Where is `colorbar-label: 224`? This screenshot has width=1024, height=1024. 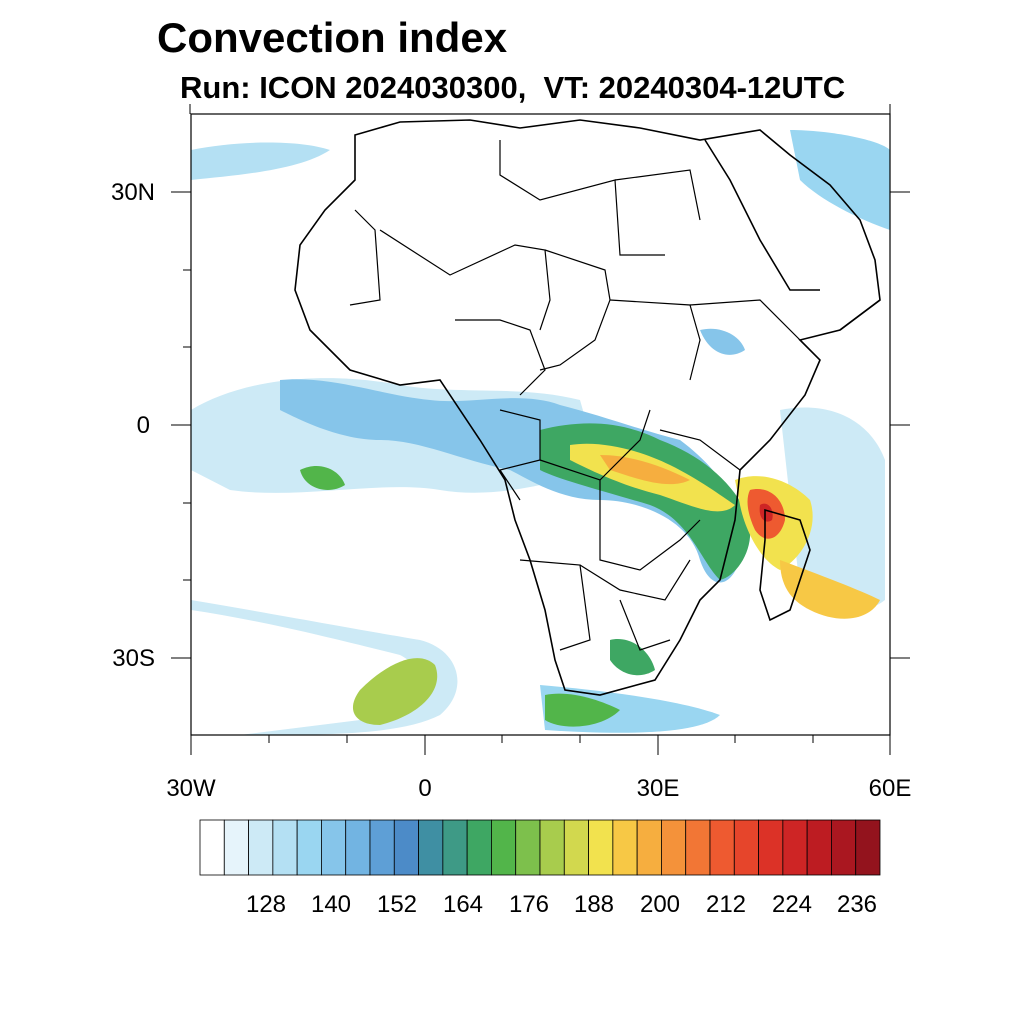
colorbar-label: 224 is located at coordinates (792, 904).